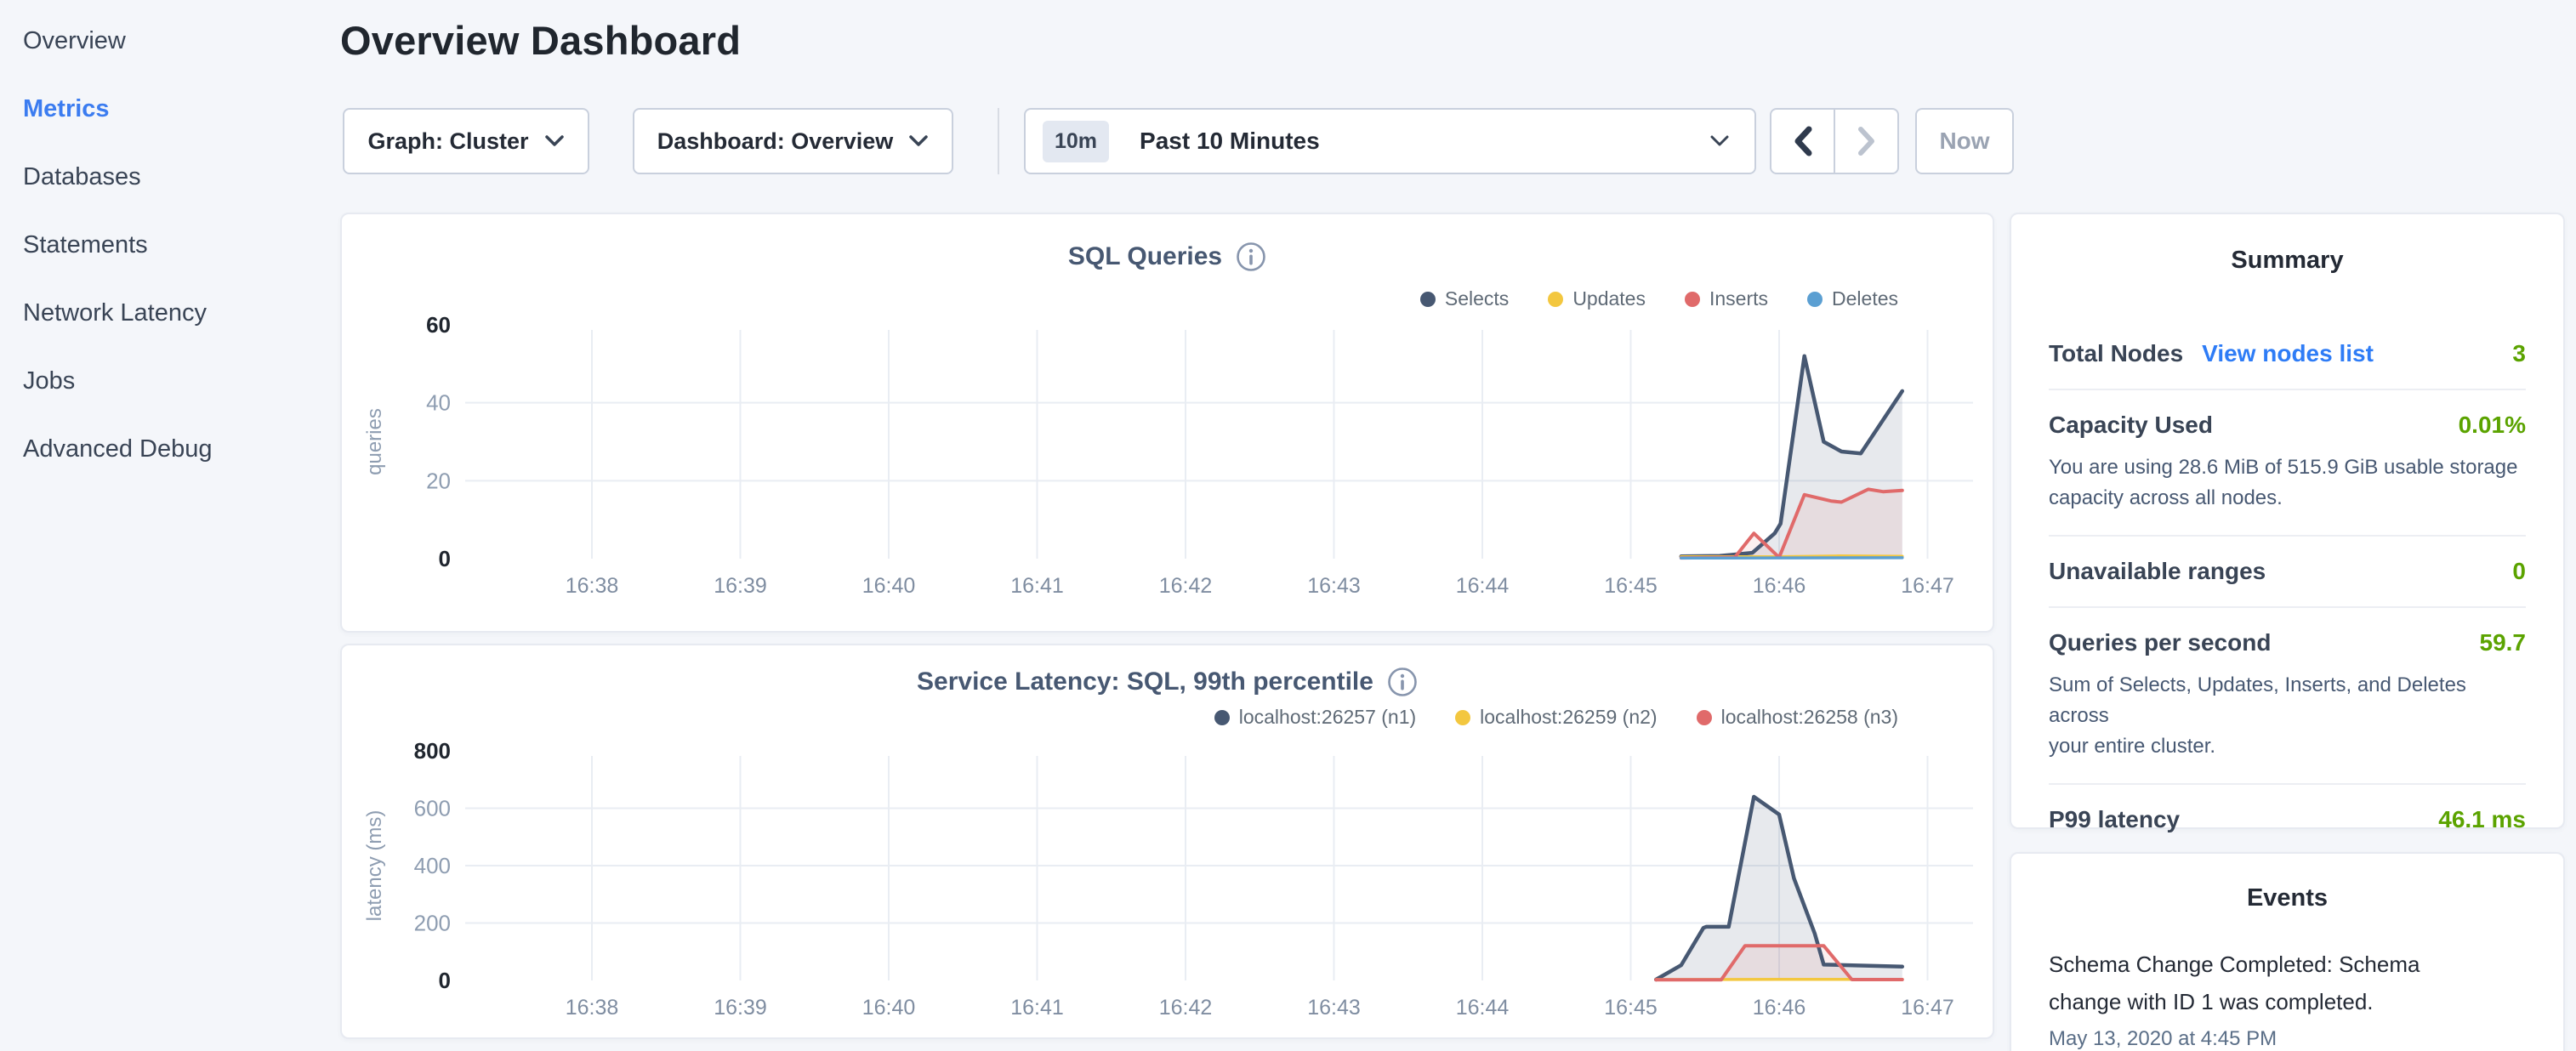 Image resolution: width=2576 pixels, height=1051 pixels. What do you see at coordinates (1145, 256) in the screenshot?
I see `chart-title: SQL Queries` at bounding box center [1145, 256].